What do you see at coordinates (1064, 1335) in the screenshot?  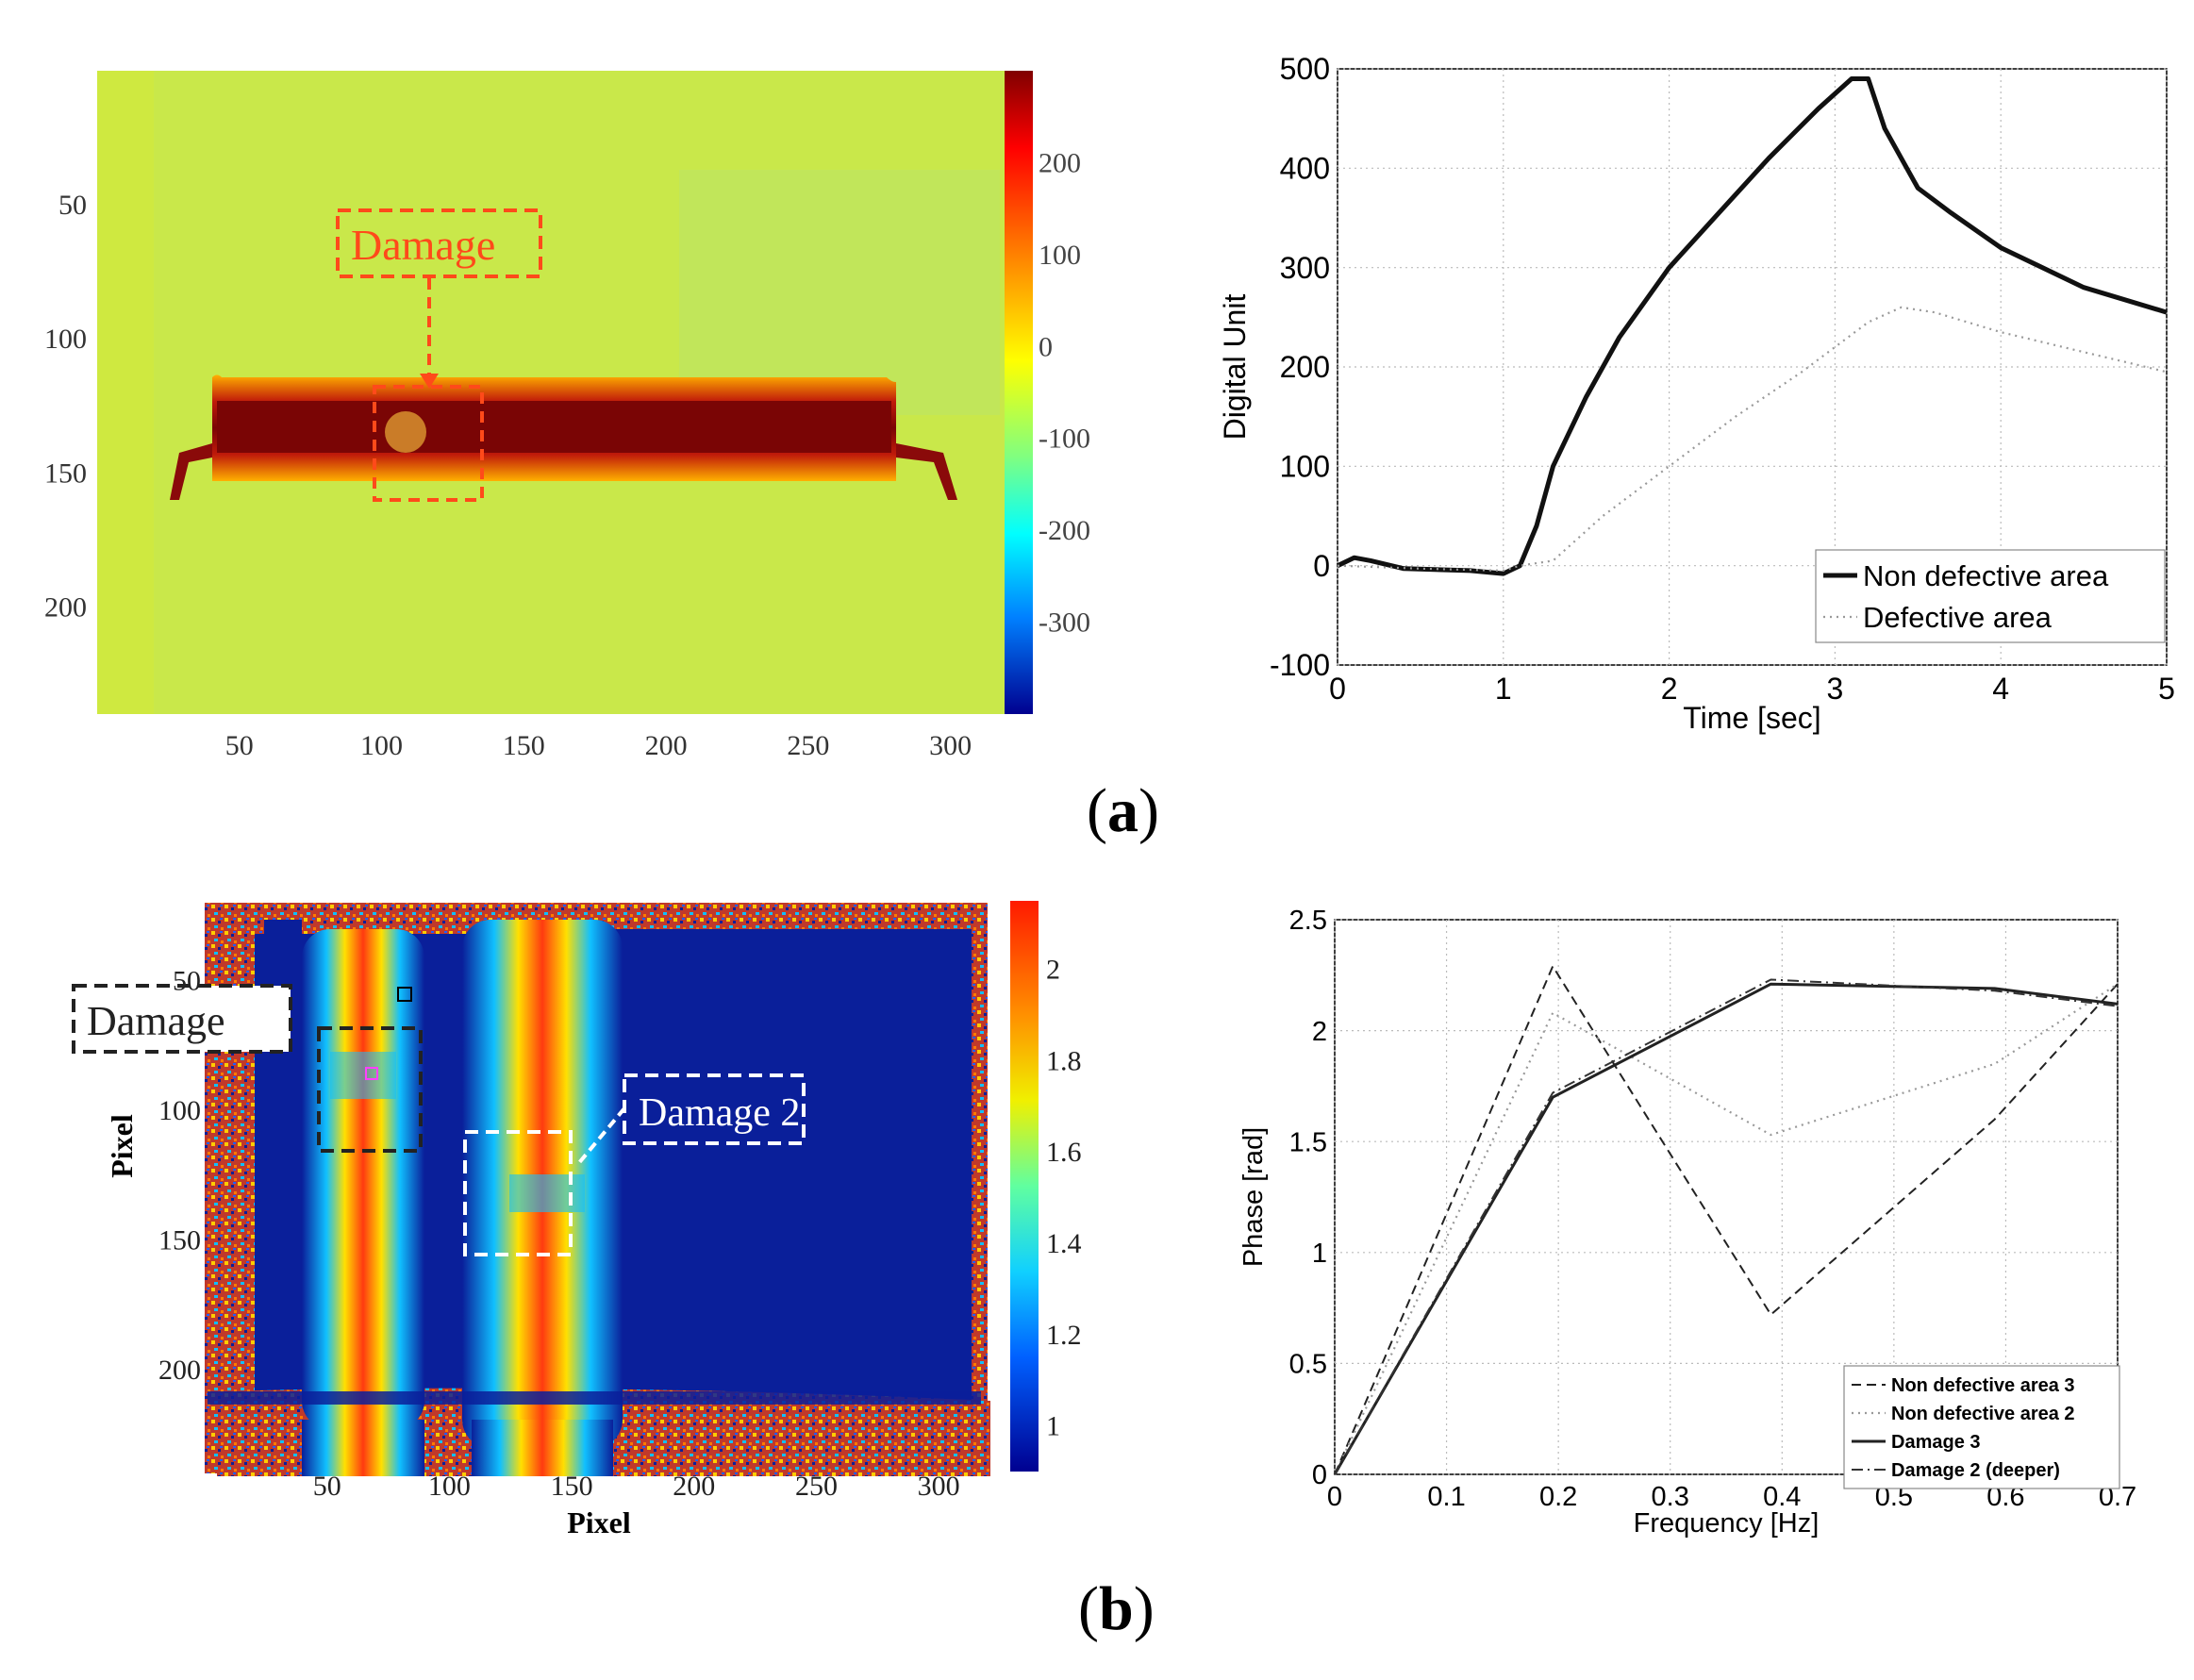 I see `colorbar-b-tick: 1.2` at bounding box center [1064, 1335].